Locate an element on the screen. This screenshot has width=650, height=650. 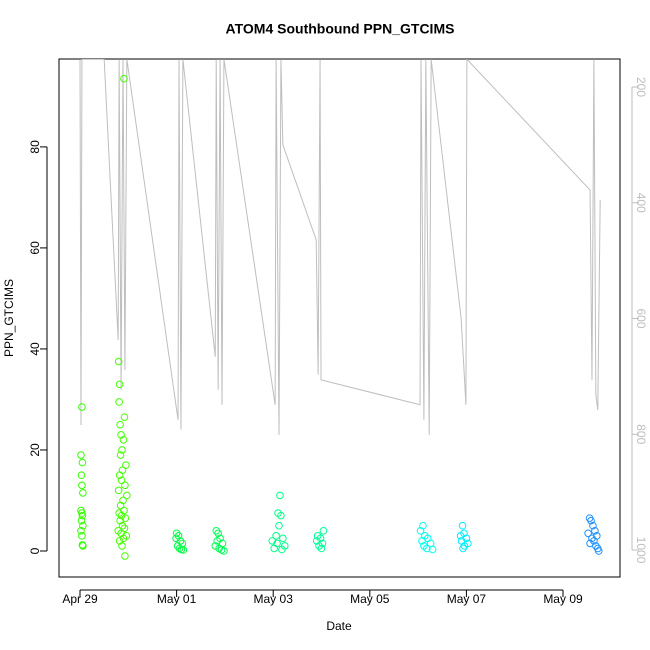
y-tick-label: 20 is located at coordinates (35, 450).